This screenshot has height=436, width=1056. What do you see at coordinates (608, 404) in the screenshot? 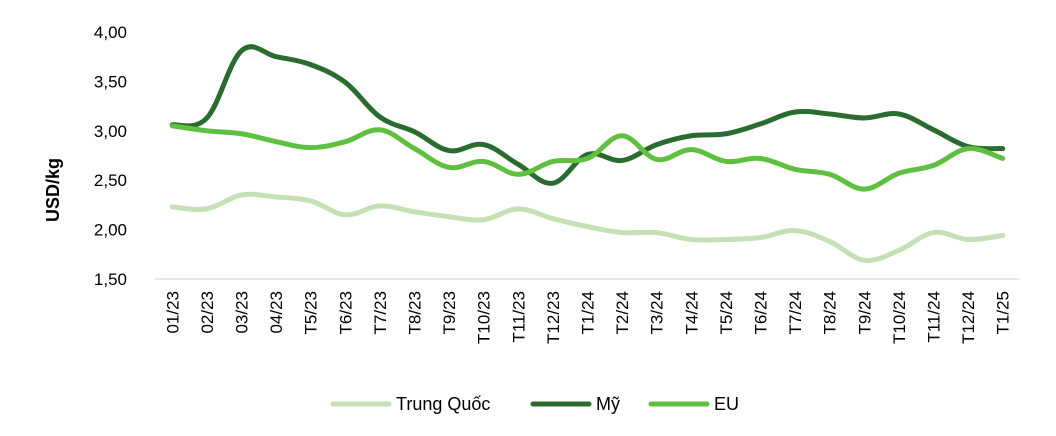
I see `legend-label-my: Mỹ` at bounding box center [608, 404].